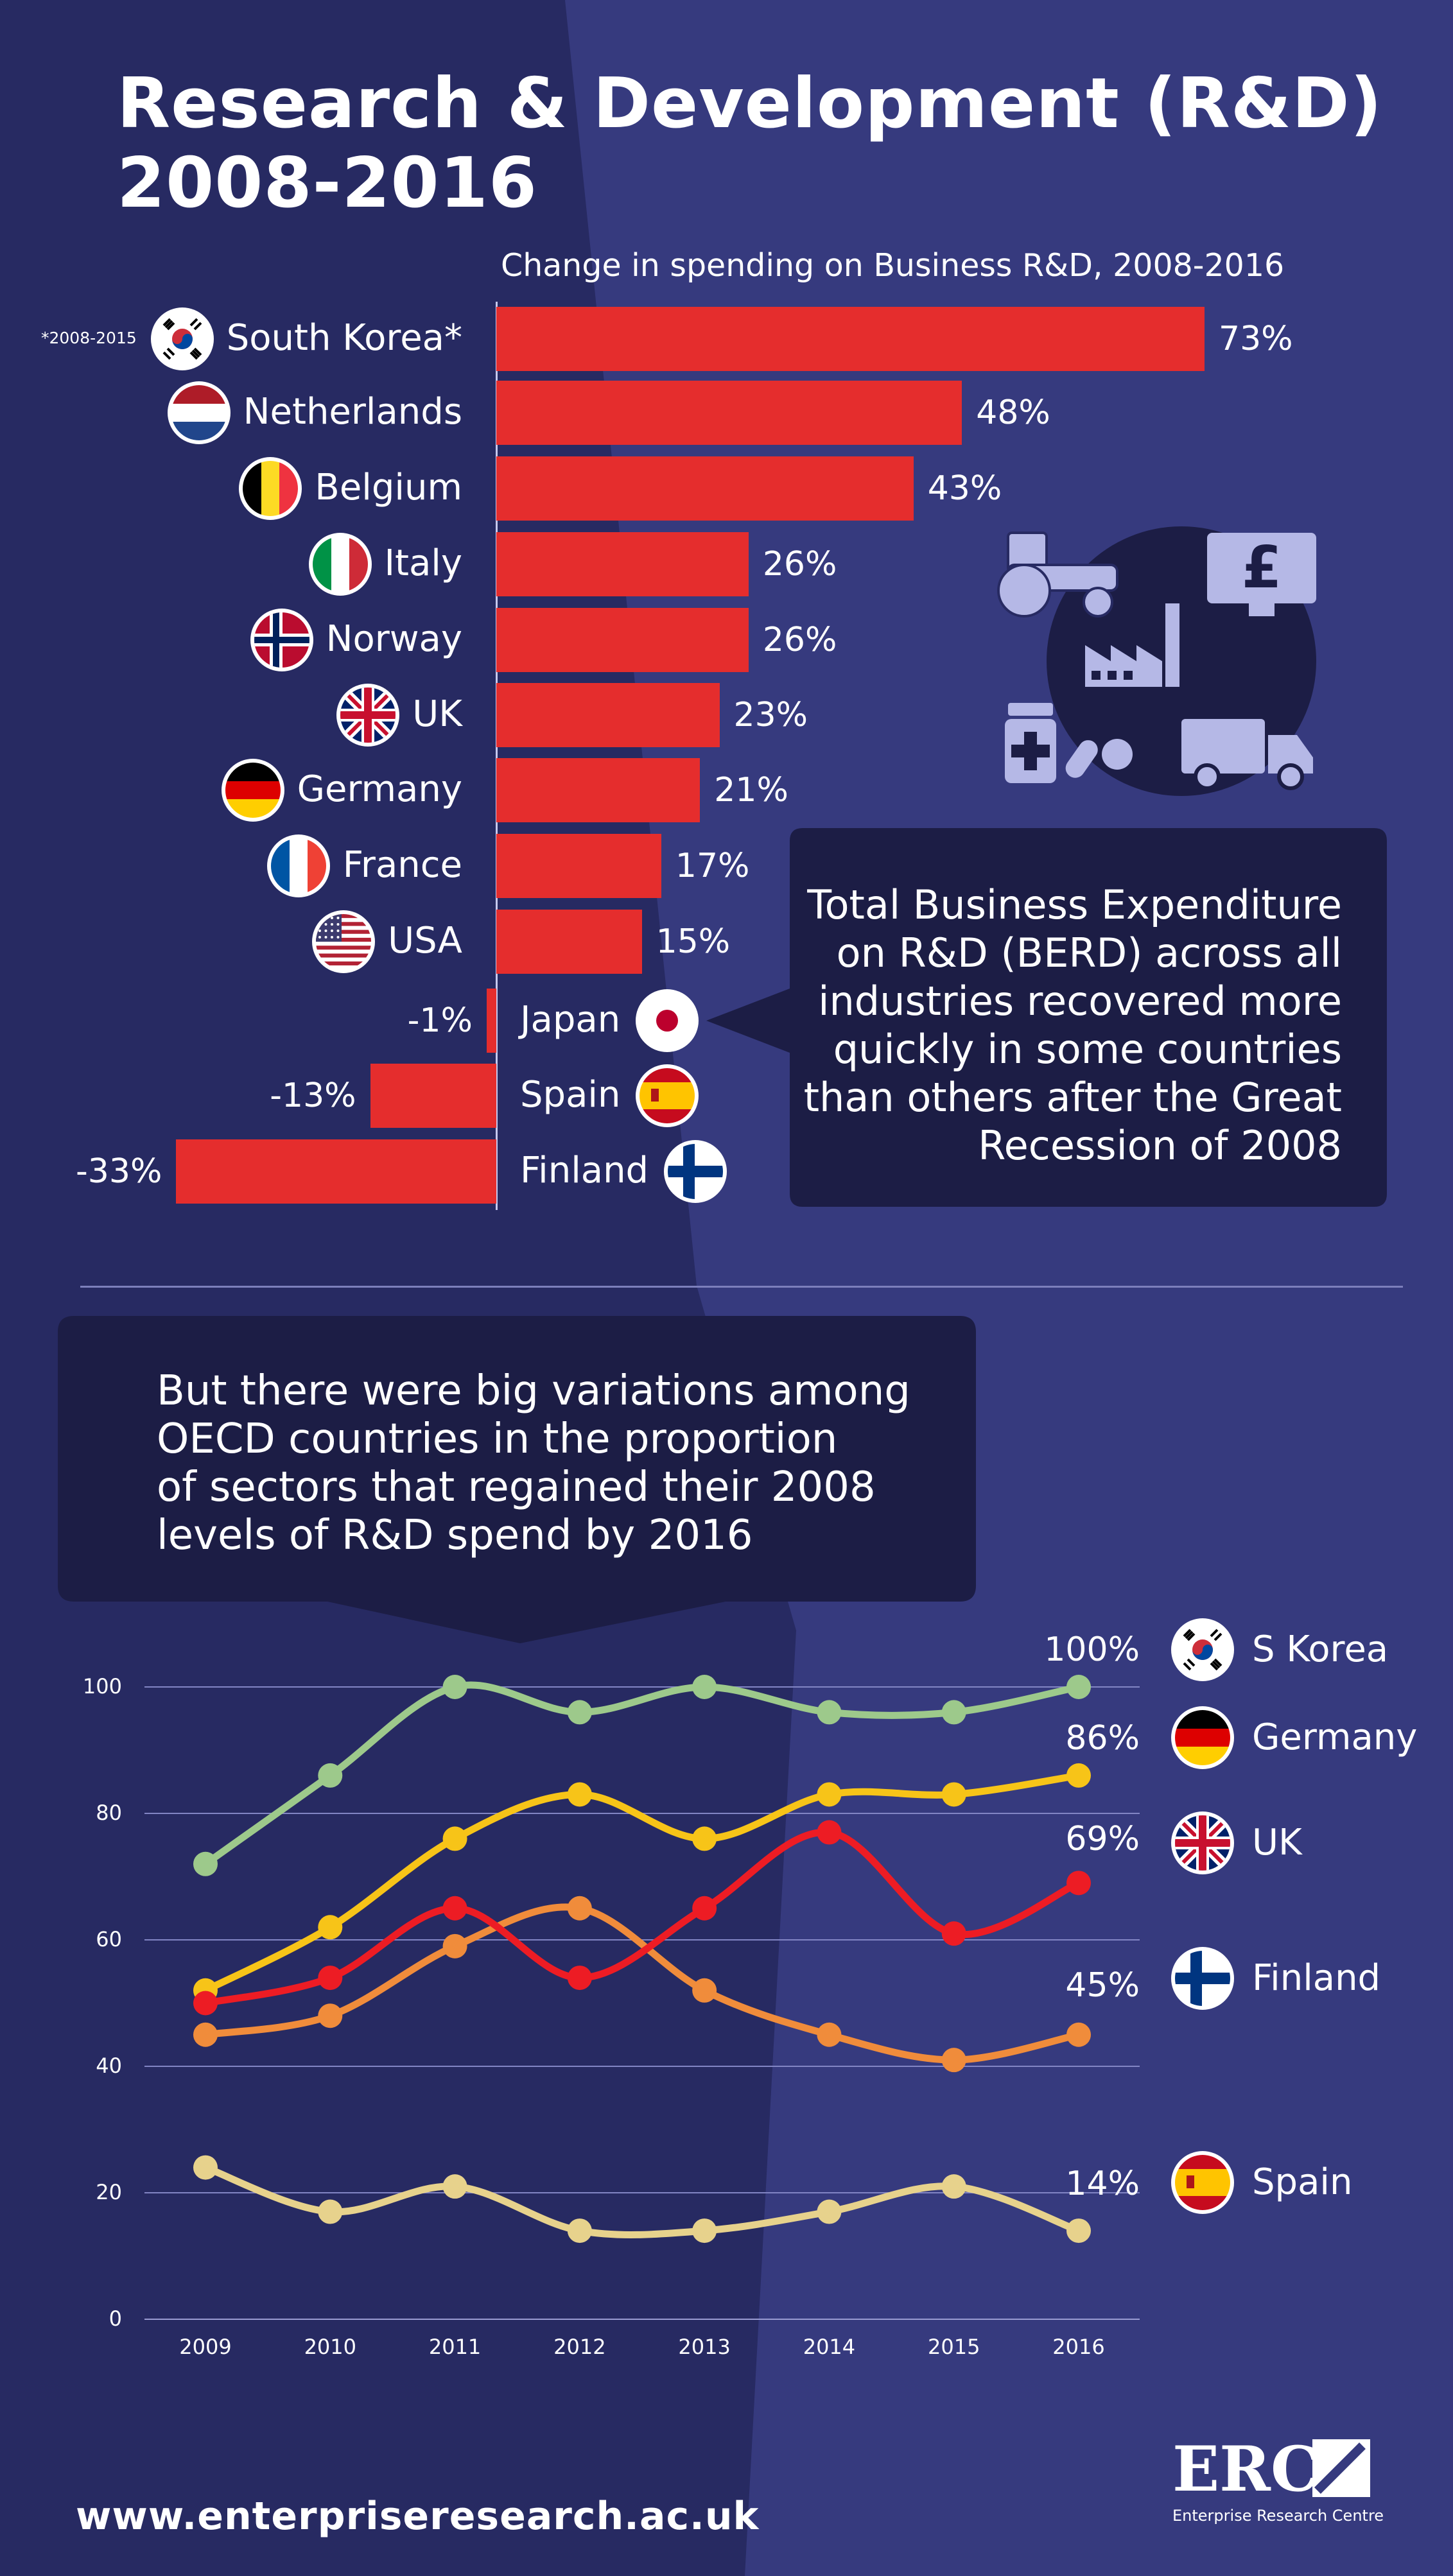 The image size is (1453, 2576). What do you see at coordinates (1102, 1839) in the screenshot?
I see `series-end-label: 69%` at bounding box center [1102, 1839].